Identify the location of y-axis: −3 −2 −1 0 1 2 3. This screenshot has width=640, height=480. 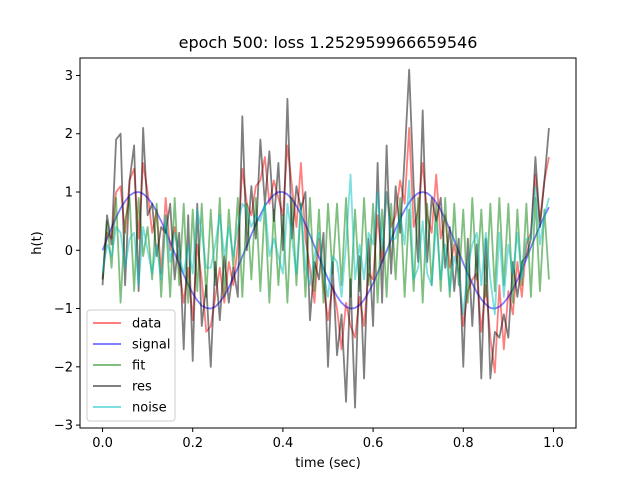
(67, 251).